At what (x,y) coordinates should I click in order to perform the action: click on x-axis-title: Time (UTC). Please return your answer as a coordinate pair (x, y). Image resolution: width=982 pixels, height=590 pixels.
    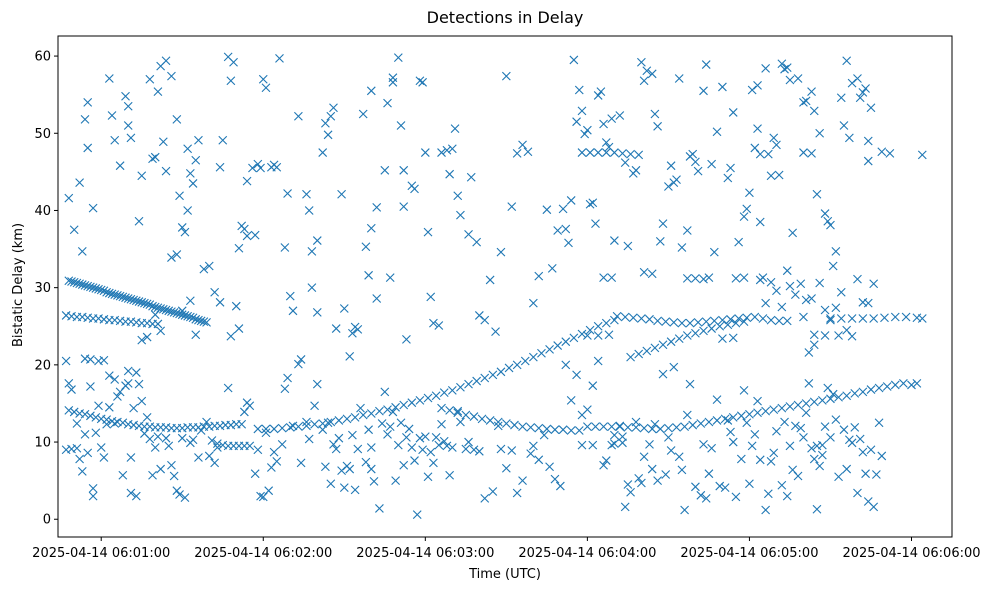
    Looking at the image, I should click on (504, 574).